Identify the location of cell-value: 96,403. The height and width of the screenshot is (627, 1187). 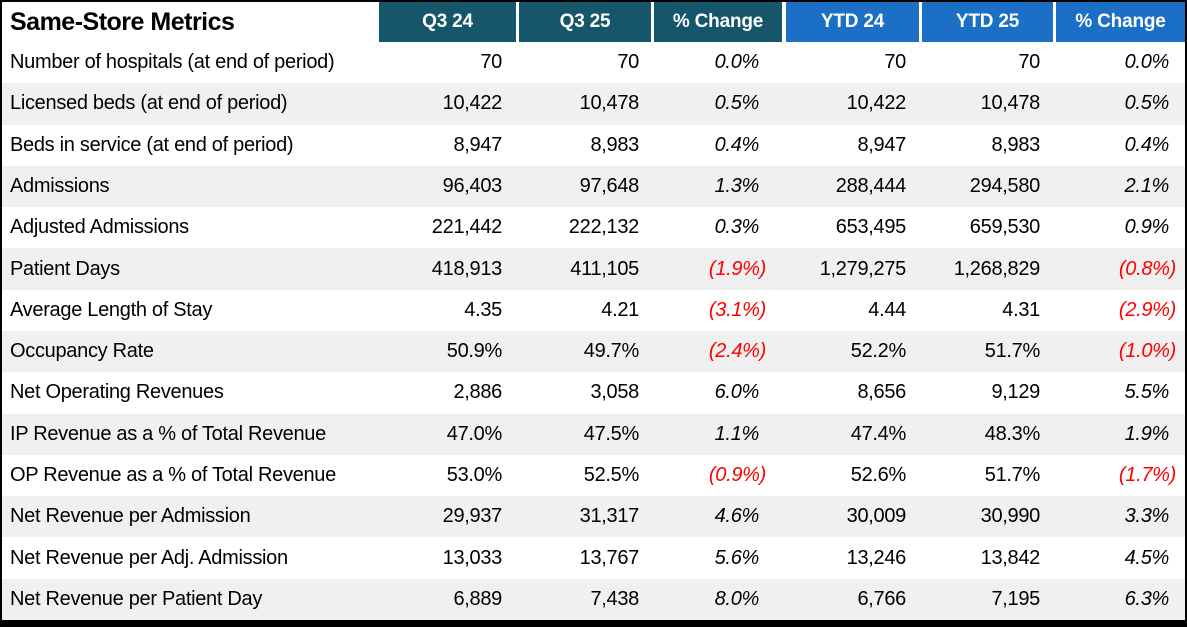
(472, 185).